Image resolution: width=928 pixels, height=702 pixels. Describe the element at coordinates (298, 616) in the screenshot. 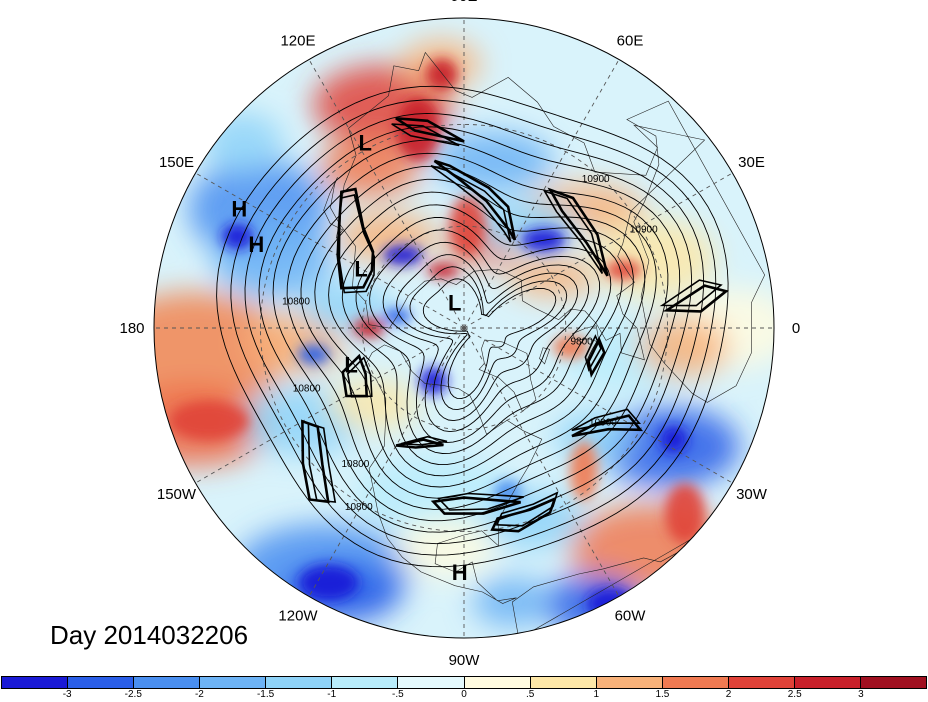

I see `longitude-label: 120W` at that location.